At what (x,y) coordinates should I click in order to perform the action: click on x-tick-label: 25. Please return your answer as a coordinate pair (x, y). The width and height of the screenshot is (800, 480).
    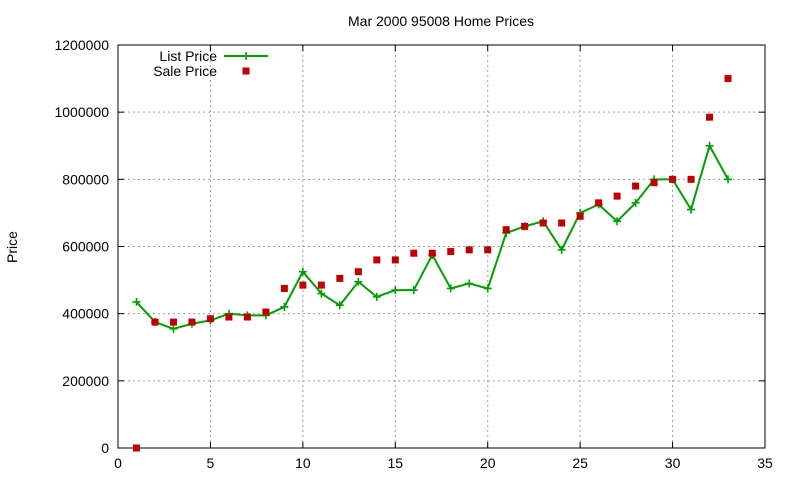
    Looking at the image, I should click on (580, 463).